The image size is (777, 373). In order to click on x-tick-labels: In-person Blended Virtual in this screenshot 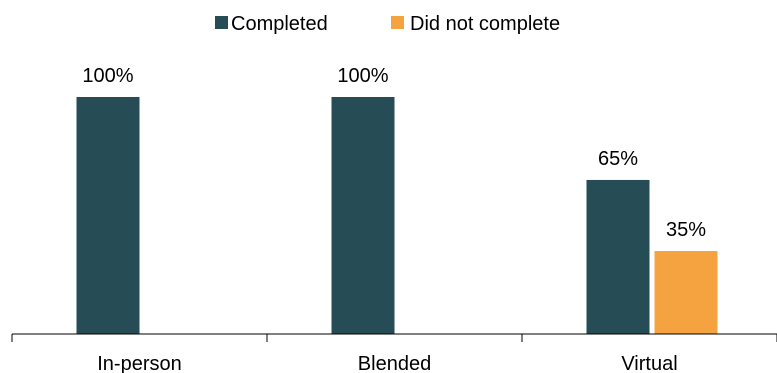, I will do `click(387, 363)`.